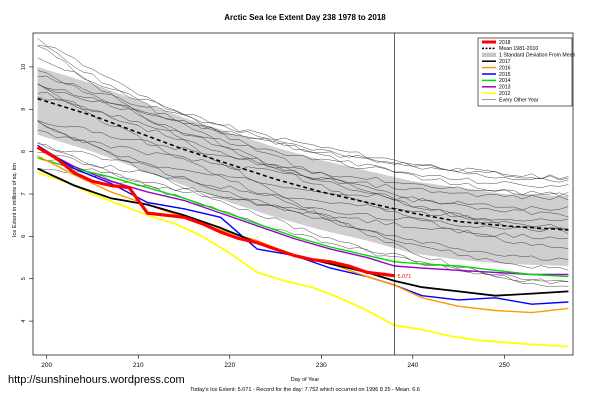 The width and height of the screenshot is (601, 400). I want to click on legend-label: Every Other Year, so click(519, 100).